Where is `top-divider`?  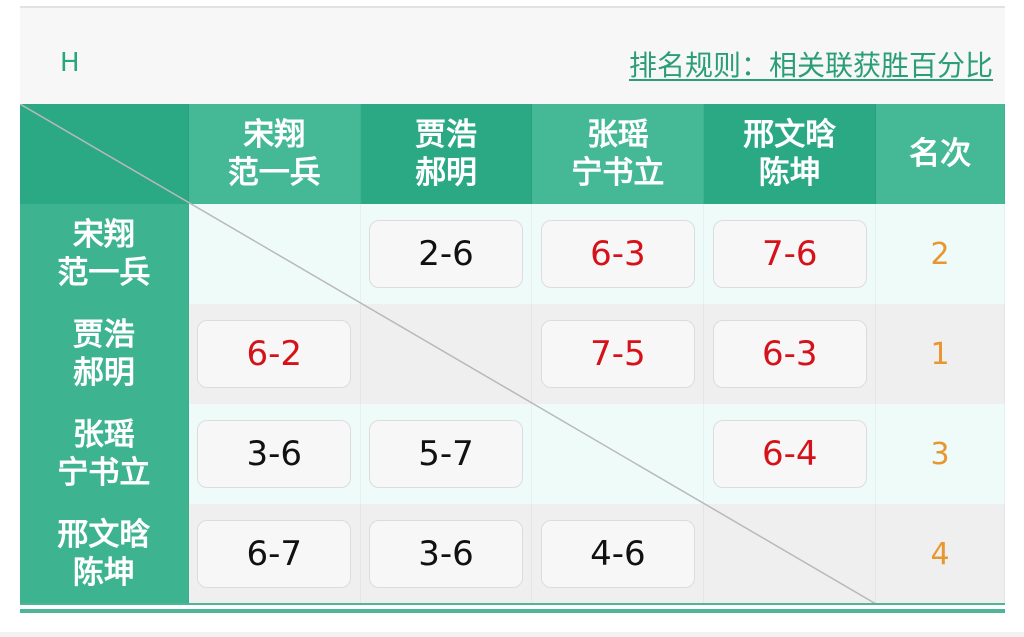
top-divider is located at coordinates (512, 7).